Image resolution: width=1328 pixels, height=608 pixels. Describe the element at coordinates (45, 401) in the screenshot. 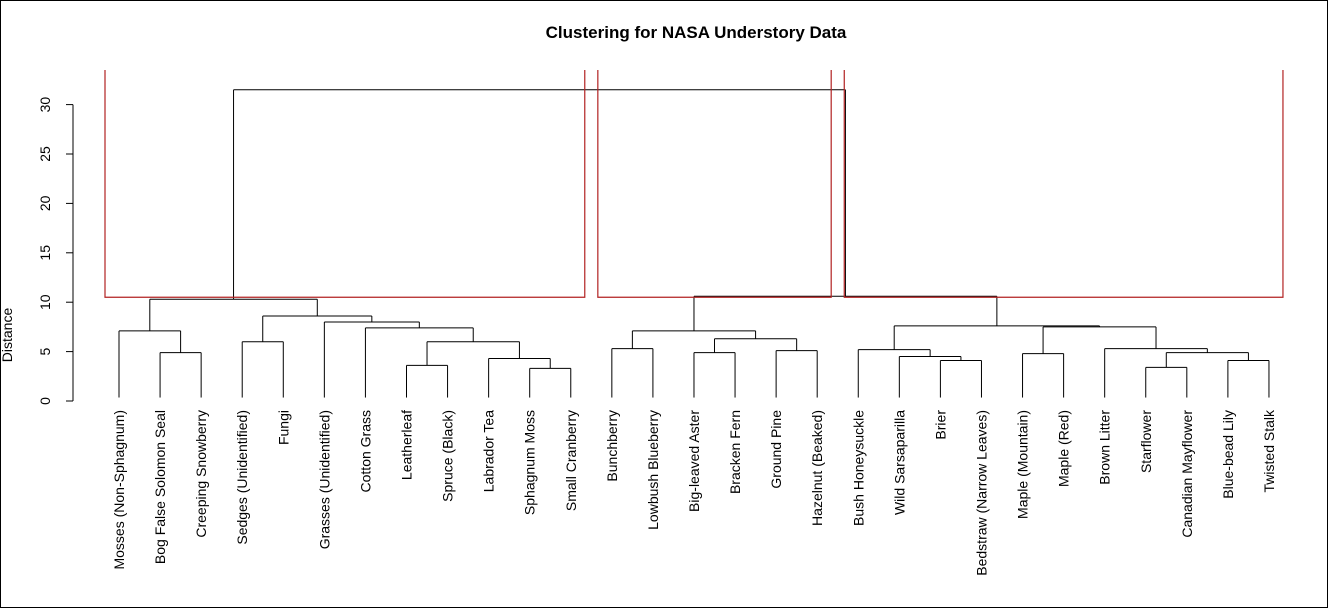

I see `y-tick-label: 0` at that location.